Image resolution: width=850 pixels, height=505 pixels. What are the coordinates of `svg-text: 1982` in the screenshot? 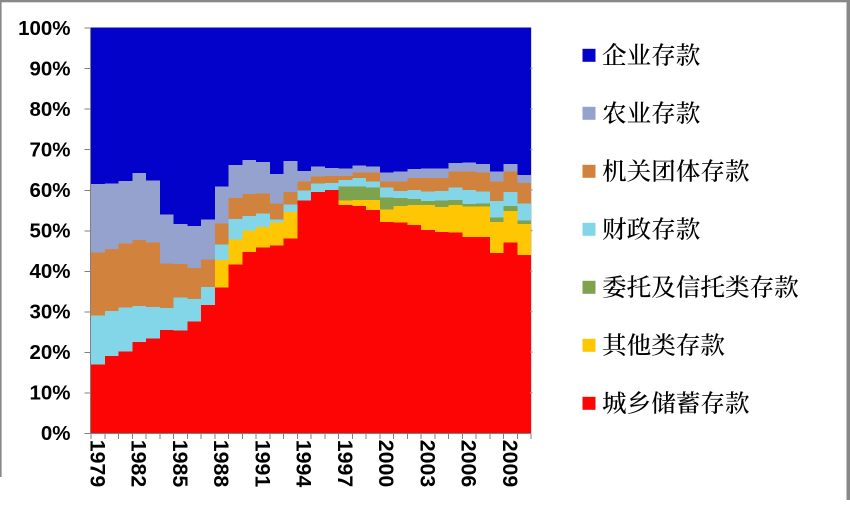 It's located at (139, 463).